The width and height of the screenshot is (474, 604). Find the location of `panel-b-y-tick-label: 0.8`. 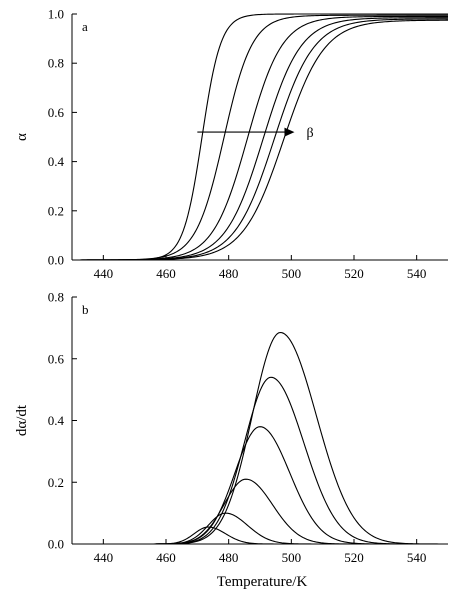

panel-b-y-tick-label: 0.8 is located at coordinates (56, 297).